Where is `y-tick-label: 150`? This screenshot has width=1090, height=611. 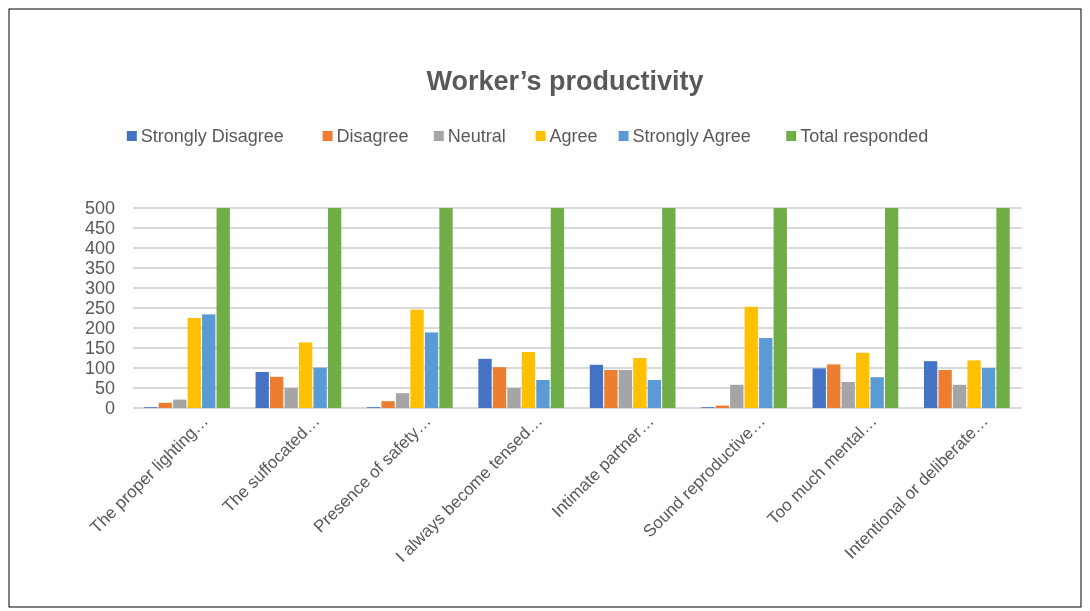 y-tick-label: 150 is located at coordinates (99, 348).